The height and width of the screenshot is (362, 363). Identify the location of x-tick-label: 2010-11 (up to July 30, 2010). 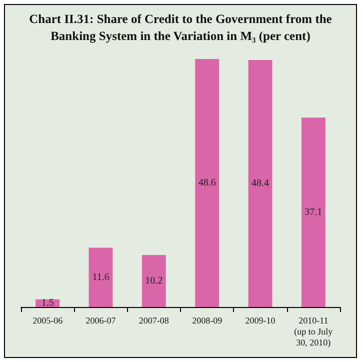
(314, 332).